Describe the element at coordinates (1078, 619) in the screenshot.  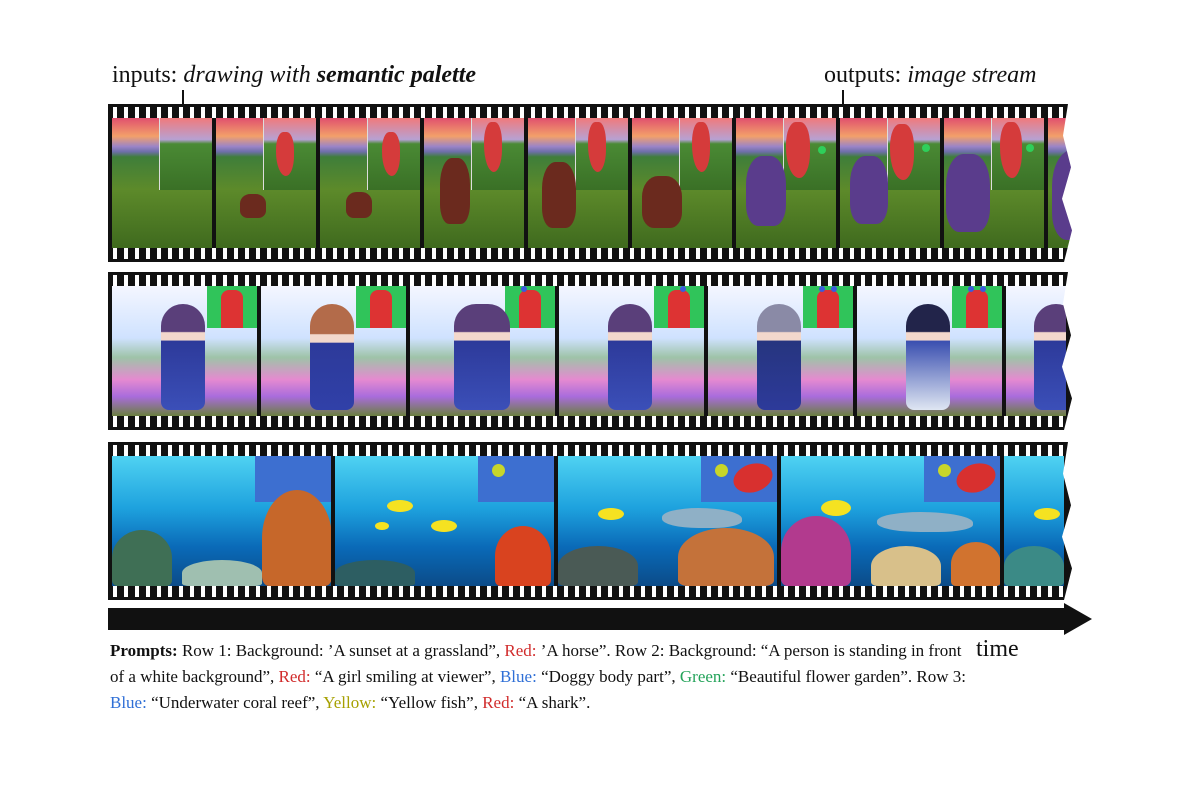
I see `time-arrowhead` at that location.